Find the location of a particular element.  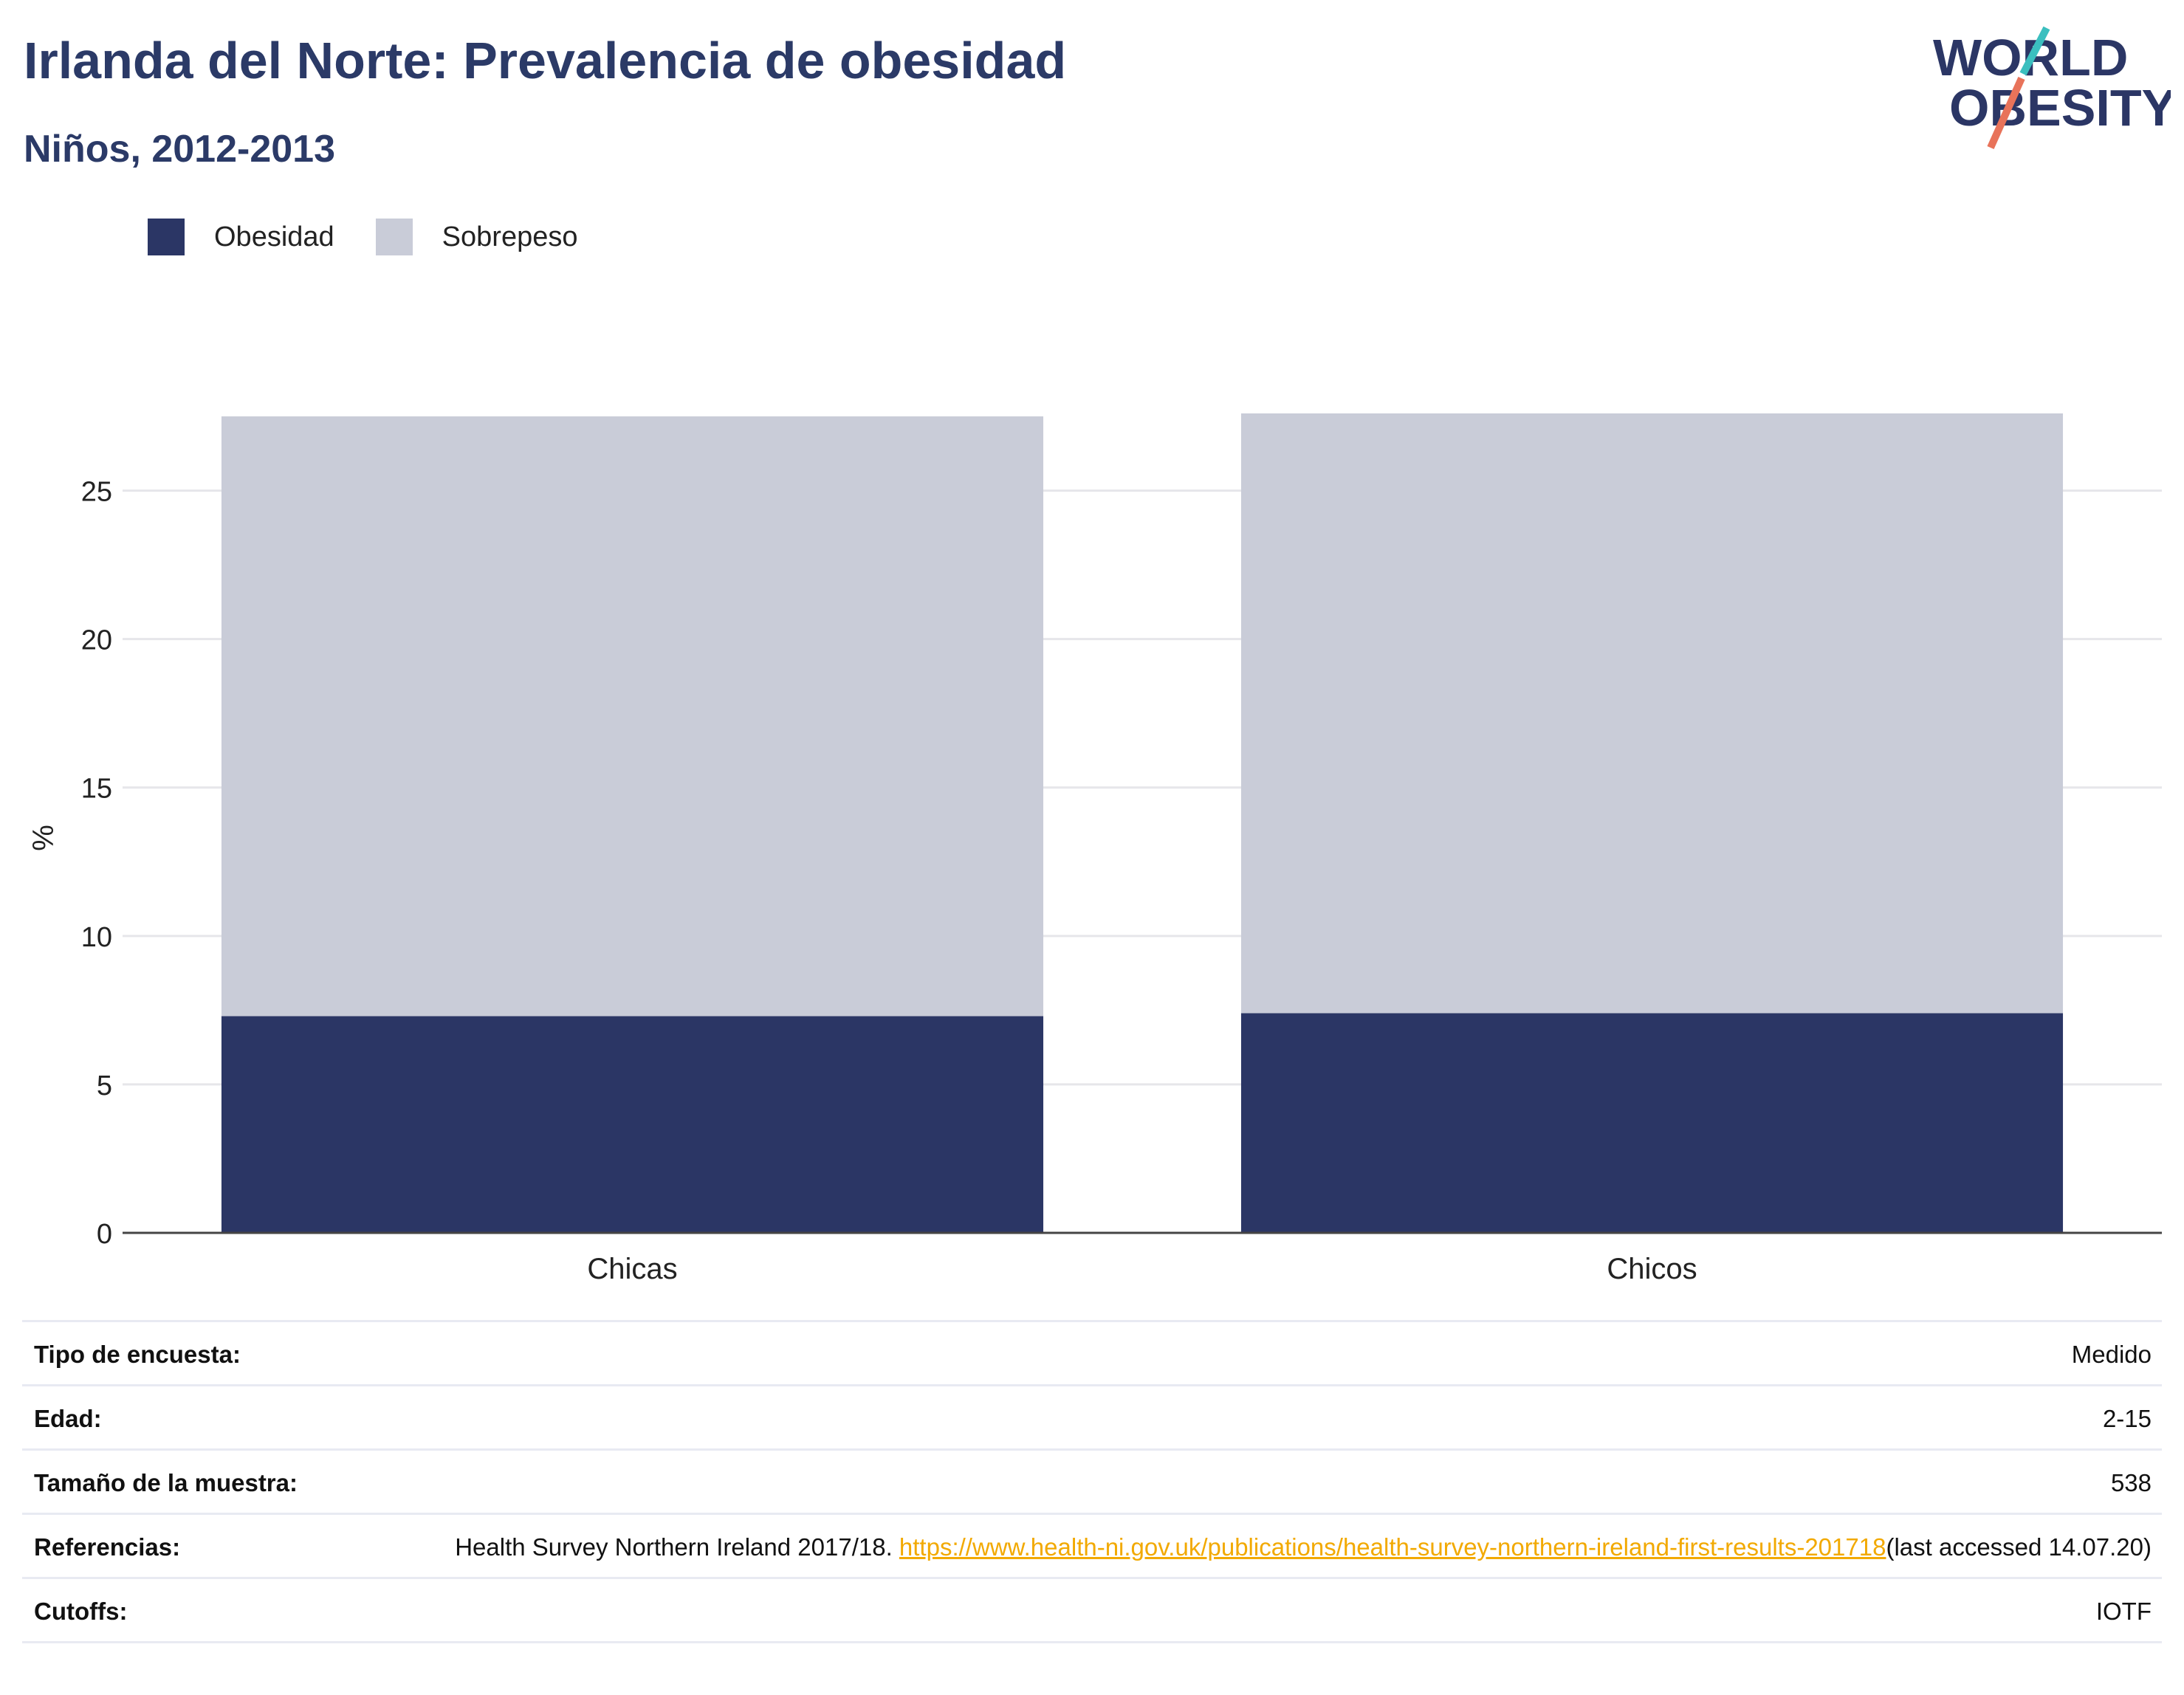

legend-label-obesidad: Obesidad is located at coordinates (274, 237).